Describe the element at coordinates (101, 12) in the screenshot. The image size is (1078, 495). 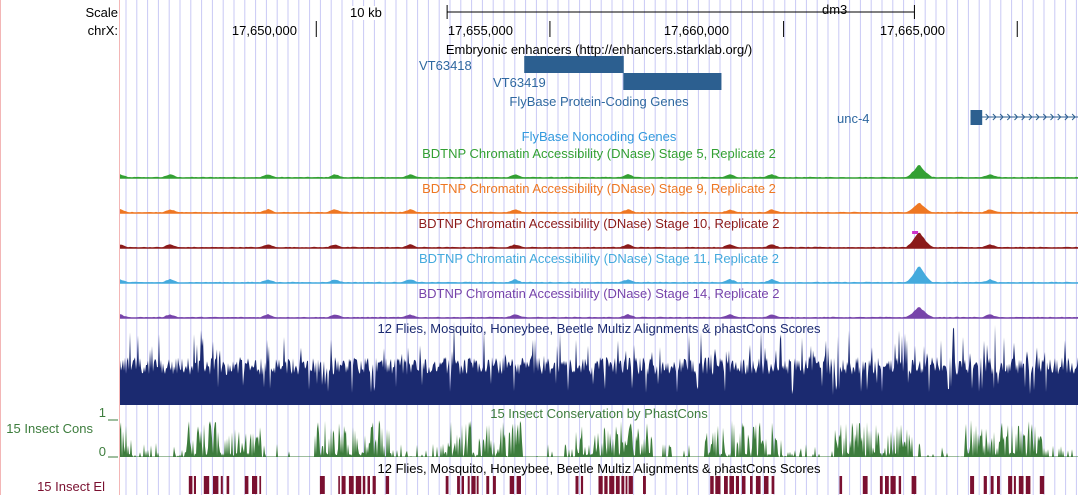
I see `scale-label: Scale` at that location.